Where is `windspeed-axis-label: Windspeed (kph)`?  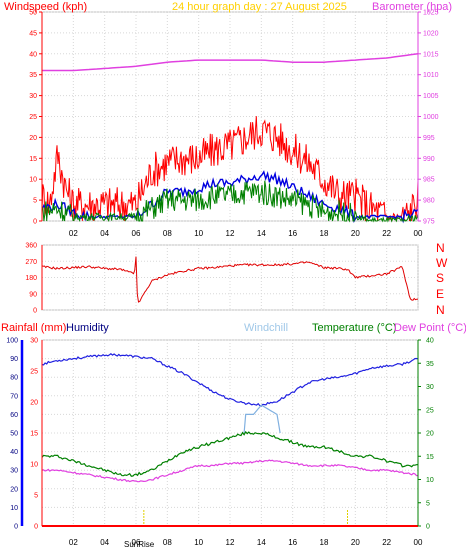
windspeed-axis-label: Windspeed (kph) is located at coordinates (45, 7).